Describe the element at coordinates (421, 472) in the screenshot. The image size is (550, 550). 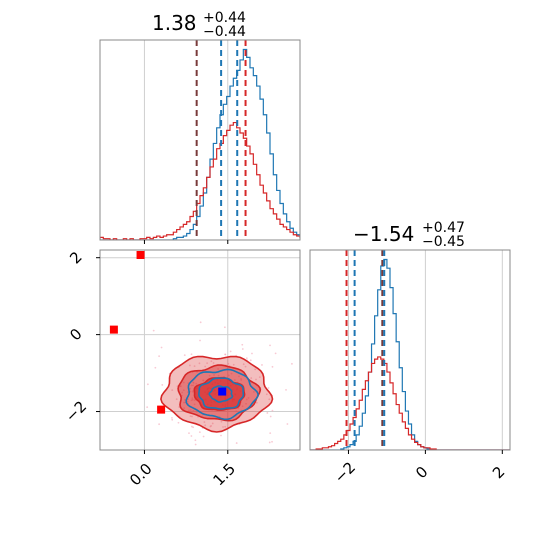
I see `p2-x-tick-label: 0` at that location.